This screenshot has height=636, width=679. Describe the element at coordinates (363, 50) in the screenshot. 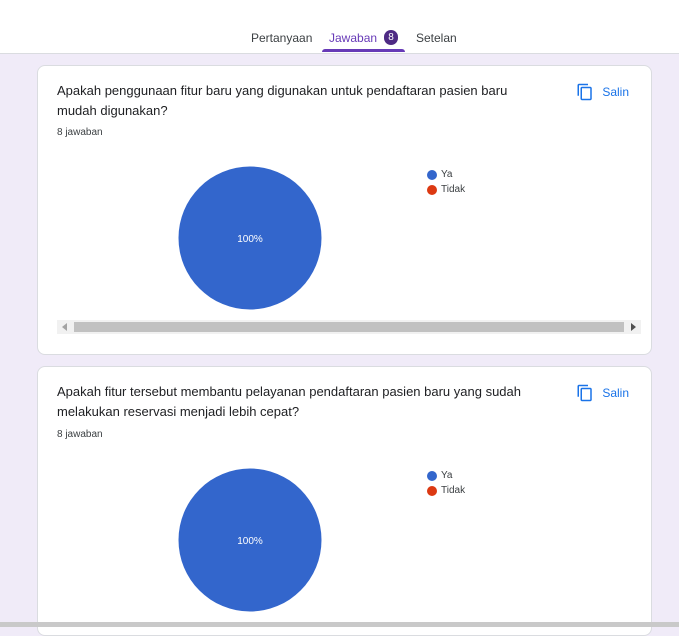

I see `active-tab-indicator` at that location.